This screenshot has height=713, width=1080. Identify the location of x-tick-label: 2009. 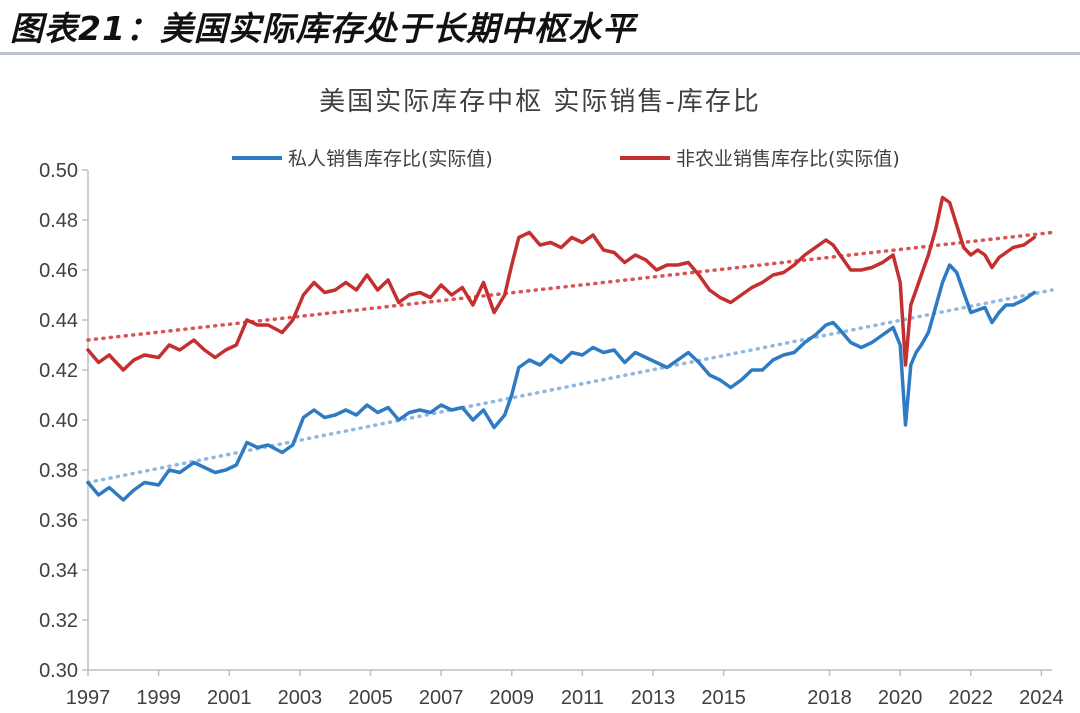
(511, 698).